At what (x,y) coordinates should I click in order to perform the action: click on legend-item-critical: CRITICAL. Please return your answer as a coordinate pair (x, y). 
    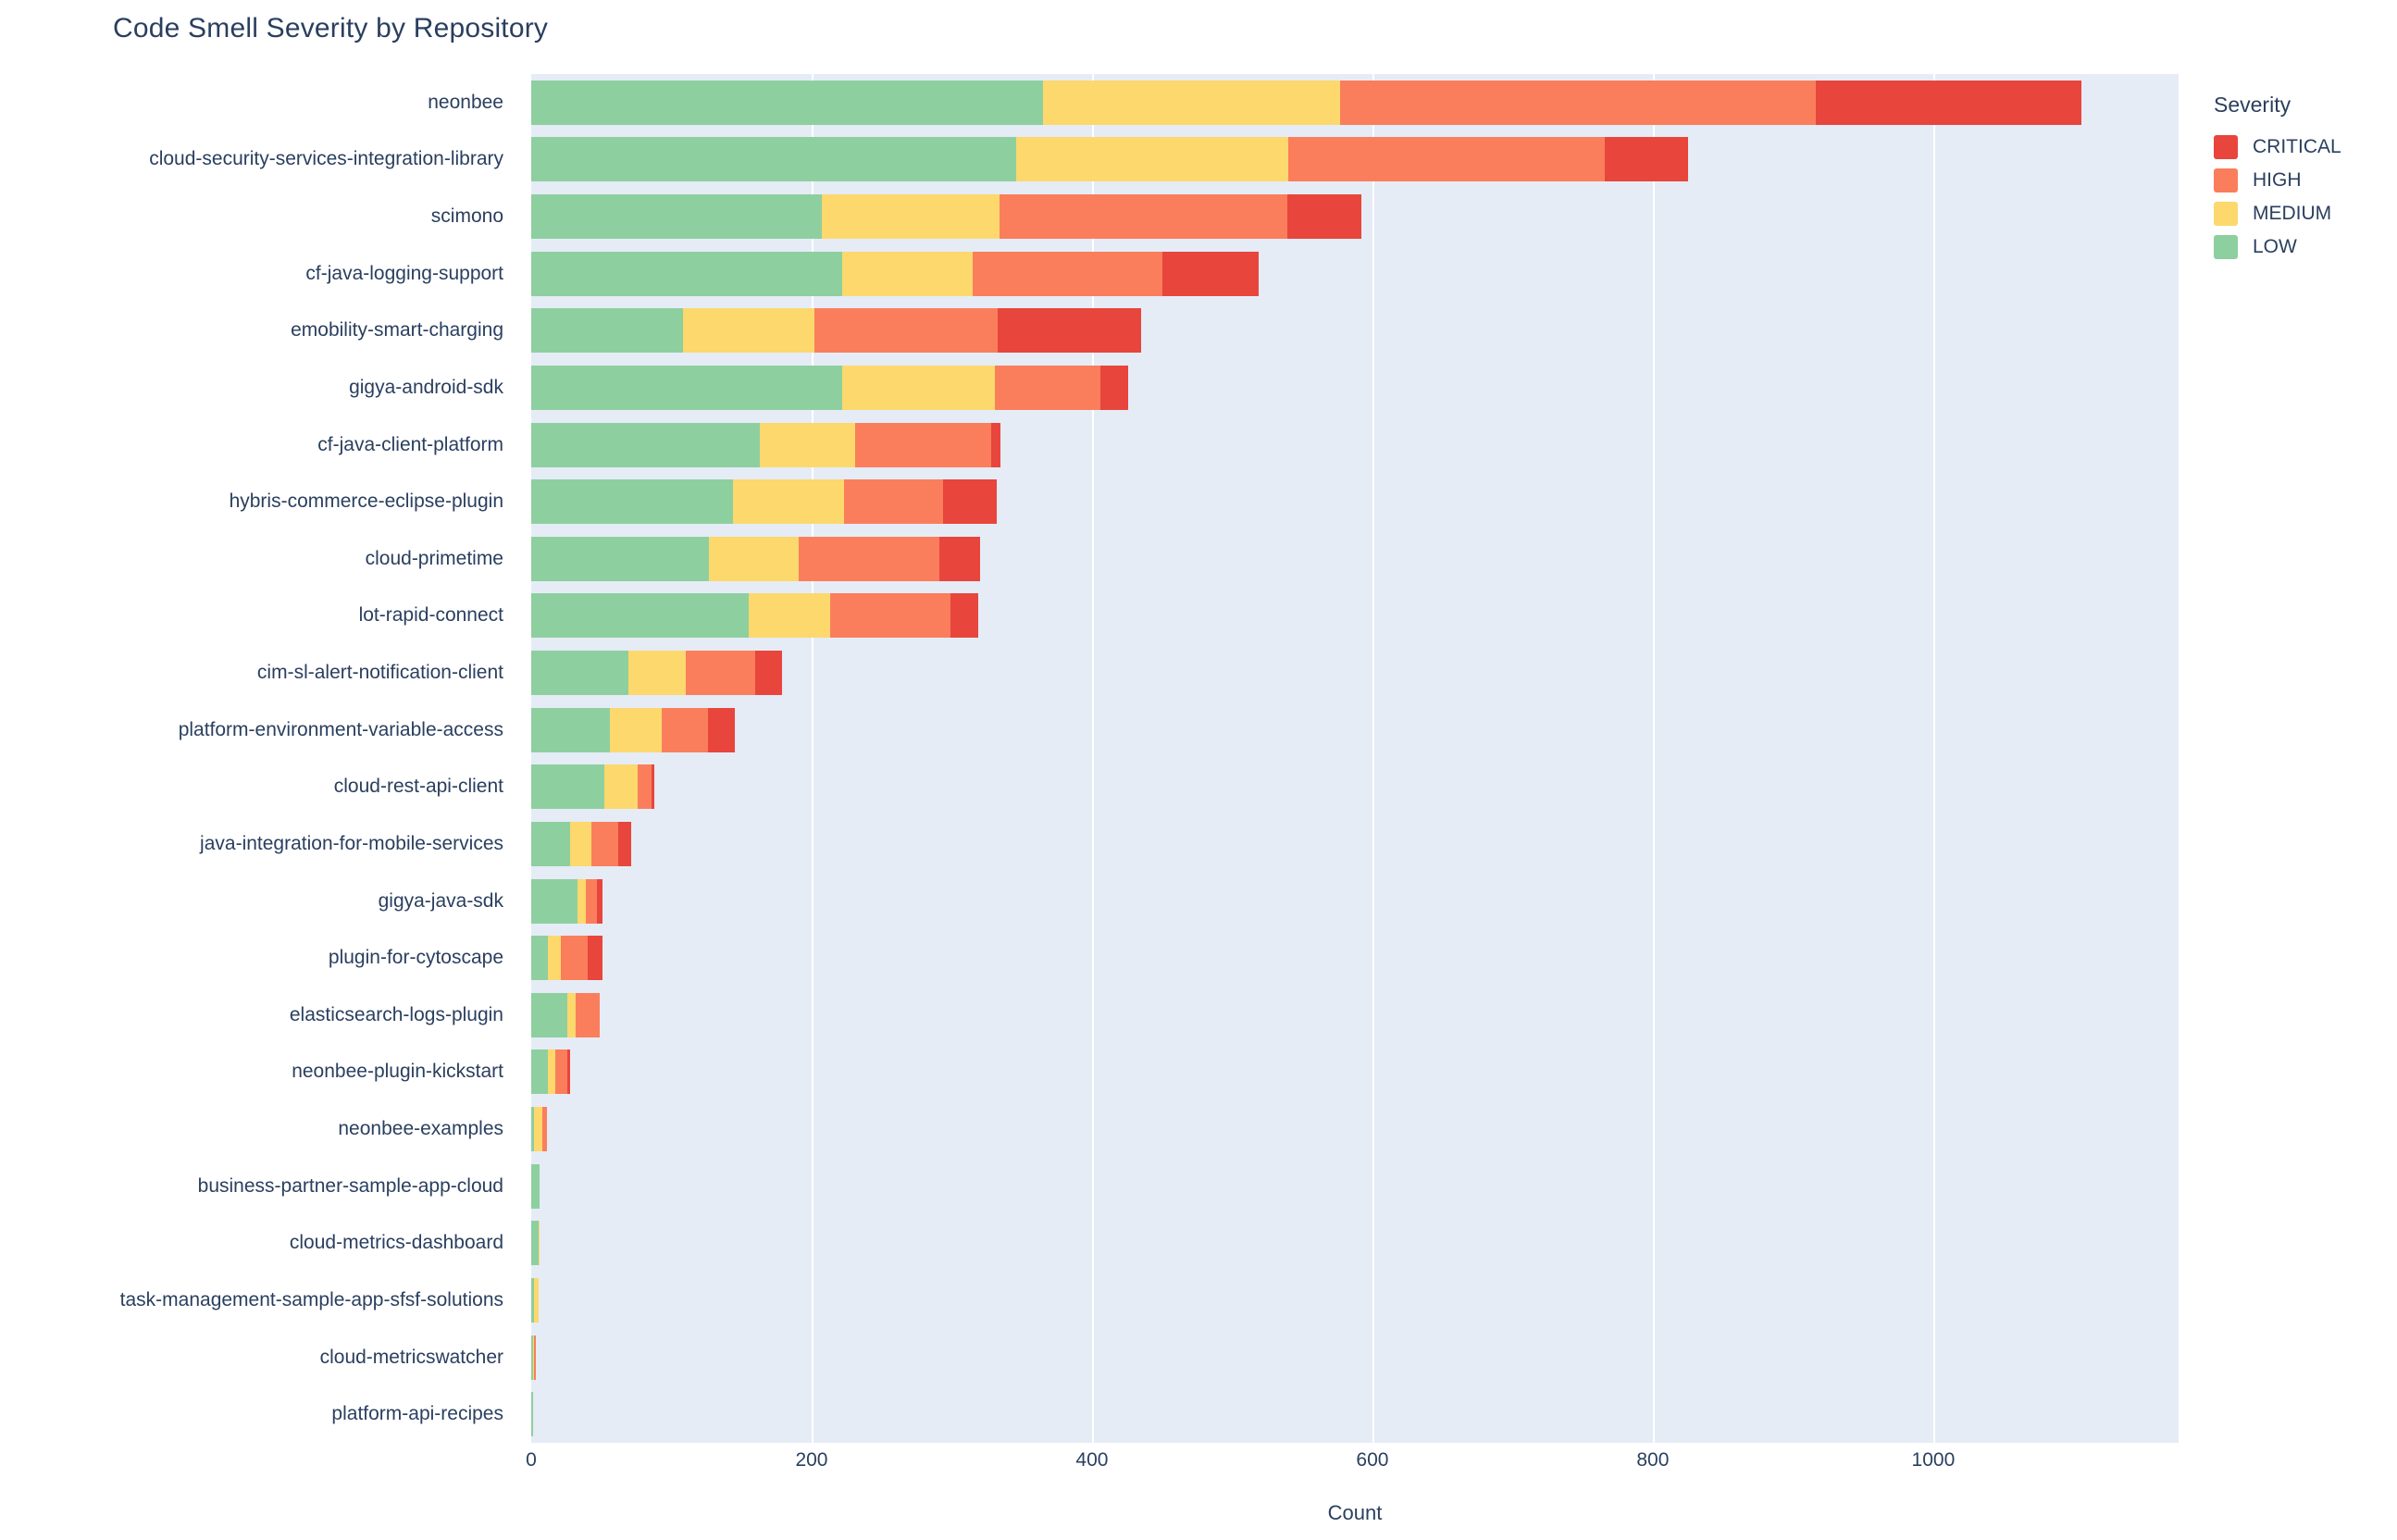
    Looking at the image, I should click on (2302, 147).